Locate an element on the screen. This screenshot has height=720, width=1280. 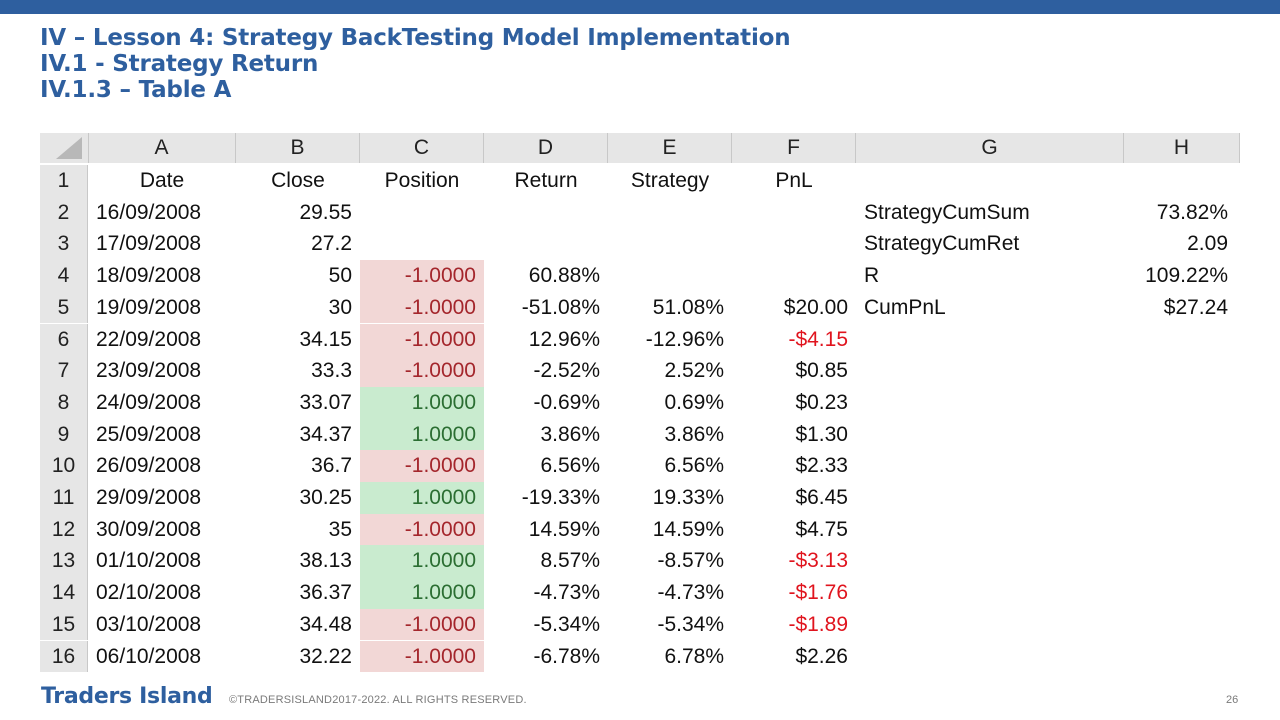
cell-d16: -6.78% is located at coordinates (566, 656).